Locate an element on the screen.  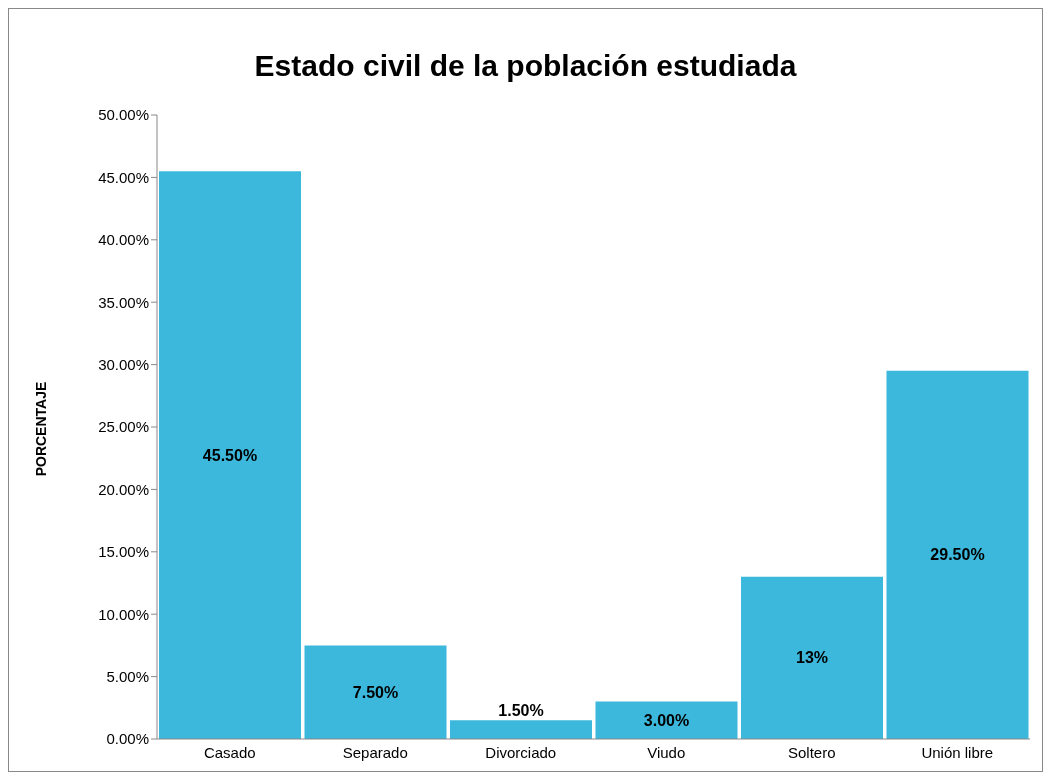
data-label: 7.50% is located at coordinates (375, 692).